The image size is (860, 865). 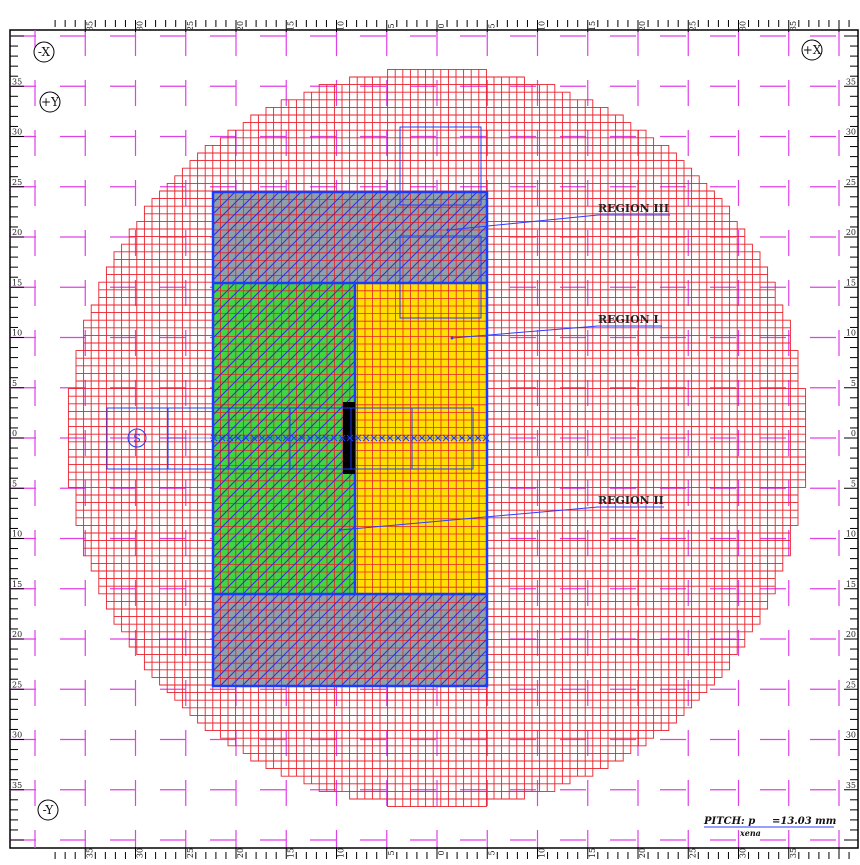 I want to click on svg-text: xena, so click(x=750, y=833).